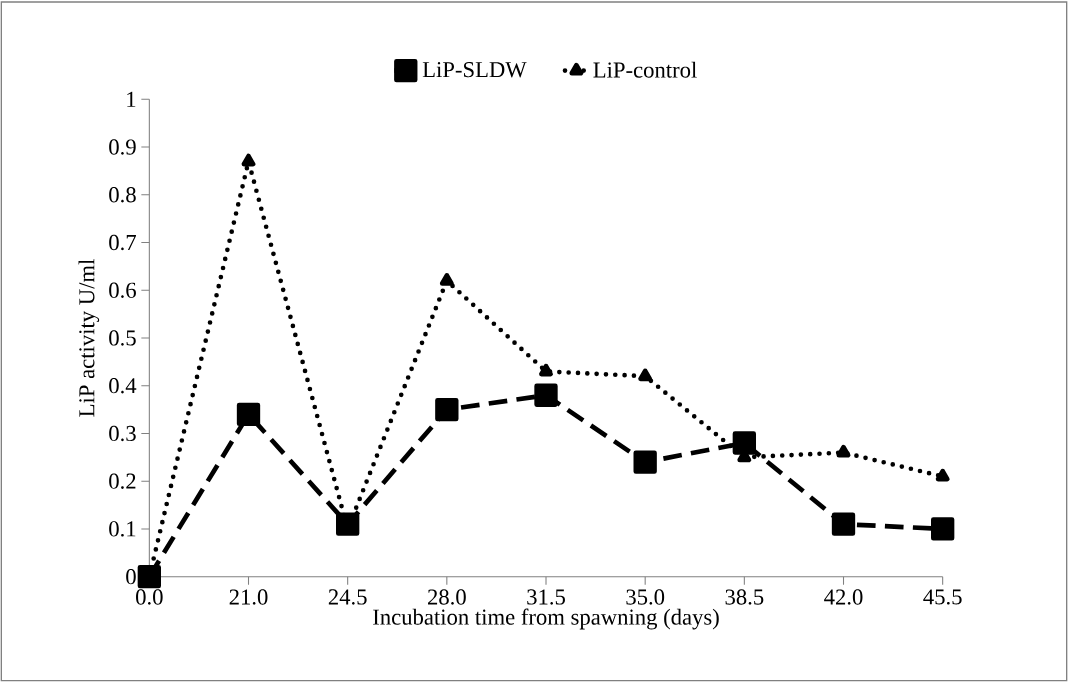  Describe the element at coordinates (546, 597) in the screenshot. I see `x-tick-label: 31.5` at that location.